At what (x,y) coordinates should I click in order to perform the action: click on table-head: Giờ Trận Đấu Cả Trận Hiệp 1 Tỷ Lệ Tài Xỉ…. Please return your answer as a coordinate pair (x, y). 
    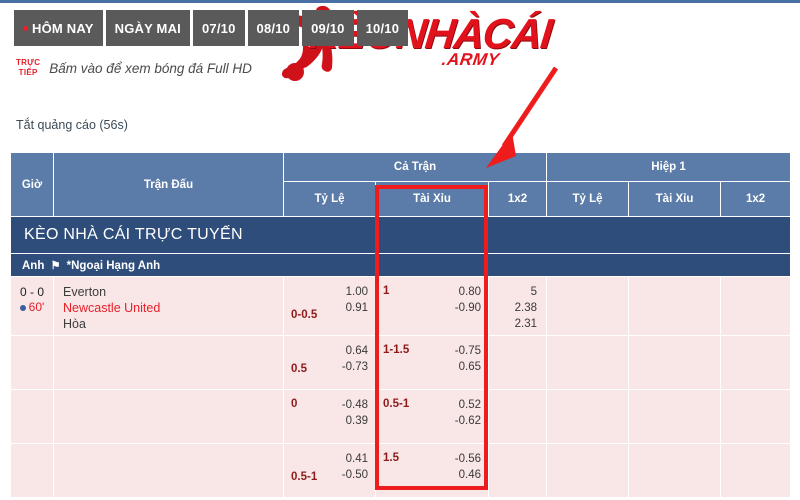
    Looking at the image, I should click on (401, 184).